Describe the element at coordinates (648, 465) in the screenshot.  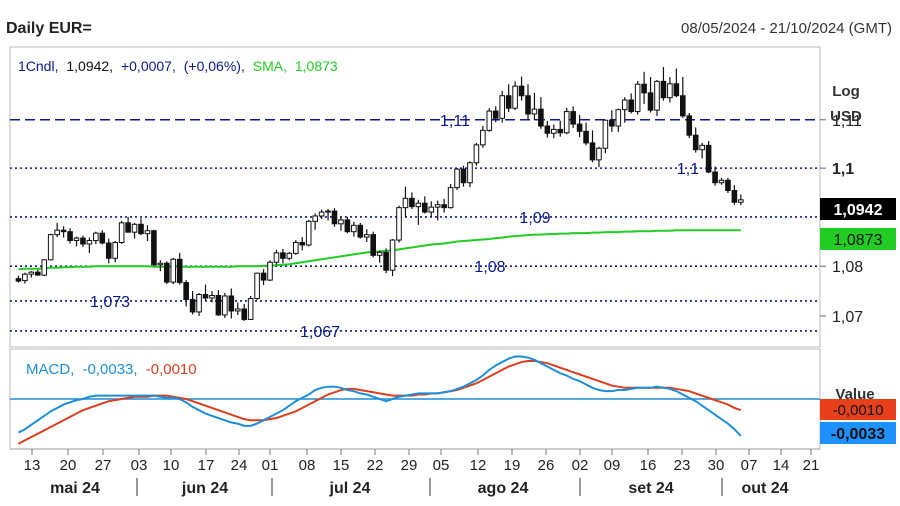
I see `x-day-label: 16` at that location.